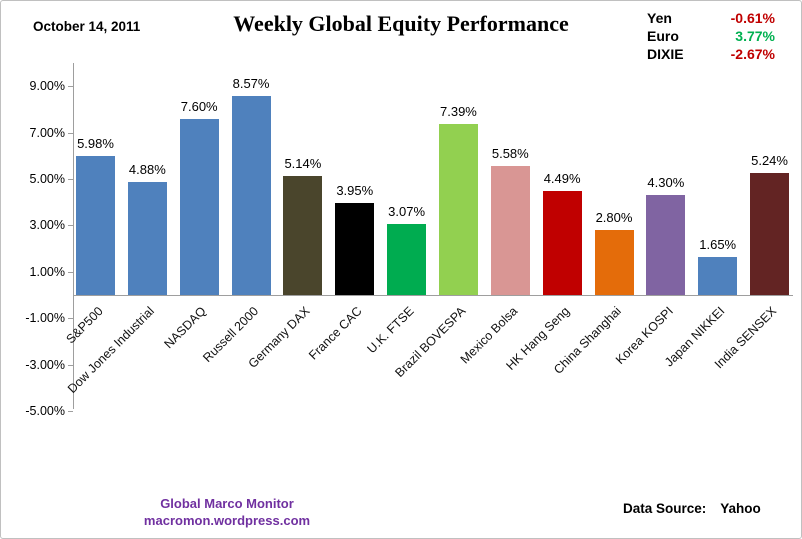 This screenshot has width=802, height=539. I want to click on y-tick-label: 3.00%, so click(47, 225).